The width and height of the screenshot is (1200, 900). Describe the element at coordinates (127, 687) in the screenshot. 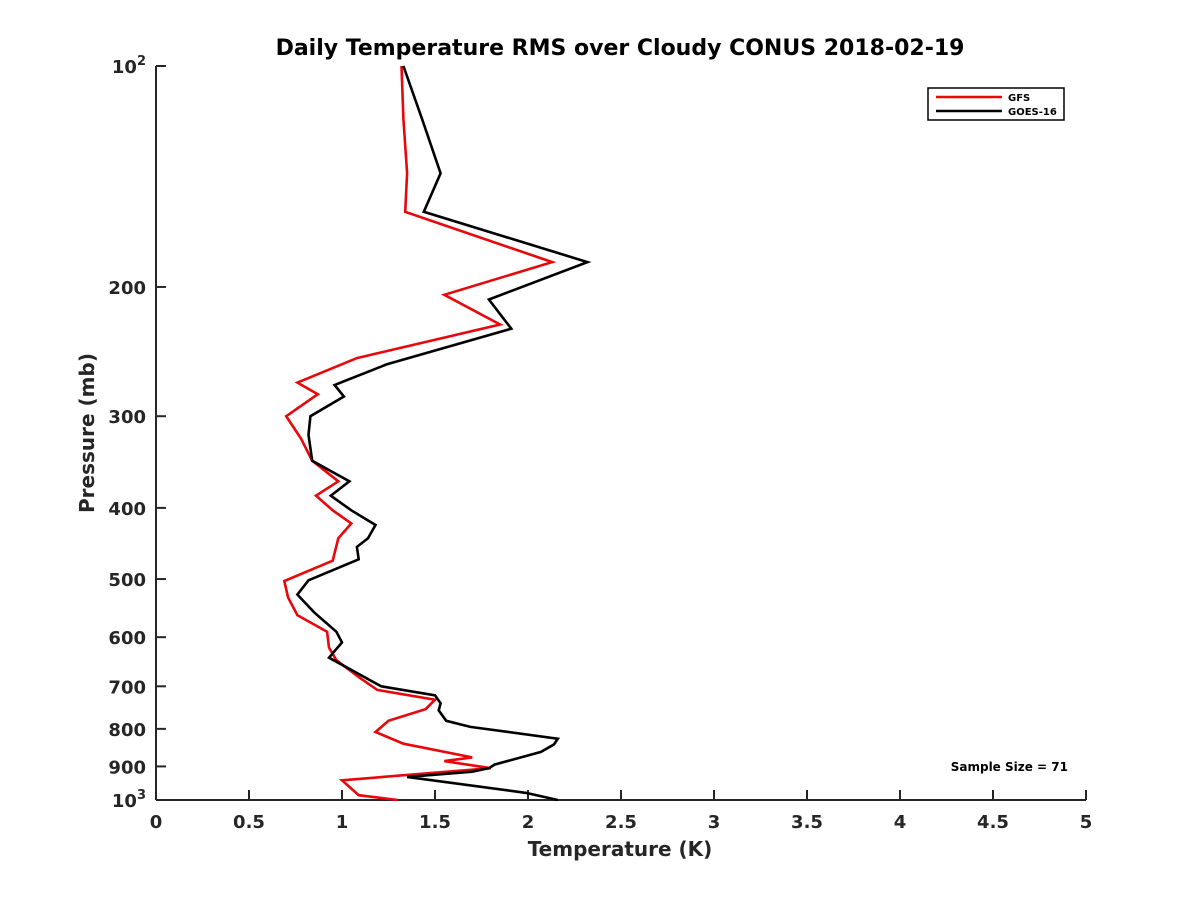

I see `y-tick-label: 700` at that location.